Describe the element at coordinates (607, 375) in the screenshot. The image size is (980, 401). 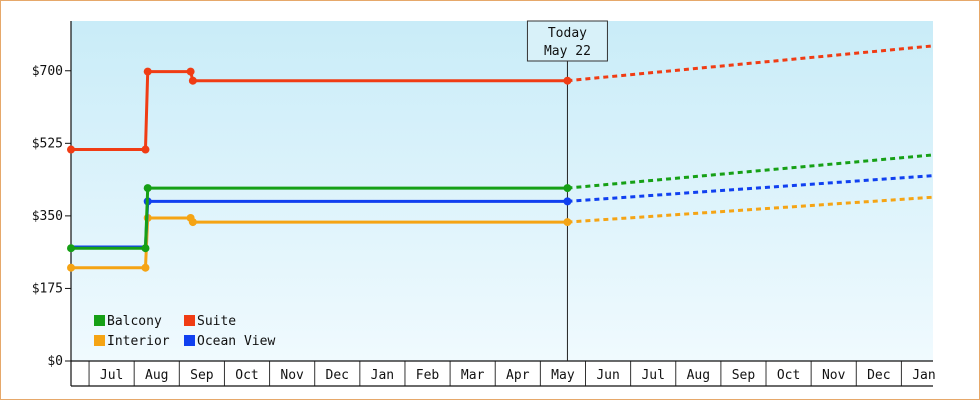
I see `x-tick-label: Jun` at that location.